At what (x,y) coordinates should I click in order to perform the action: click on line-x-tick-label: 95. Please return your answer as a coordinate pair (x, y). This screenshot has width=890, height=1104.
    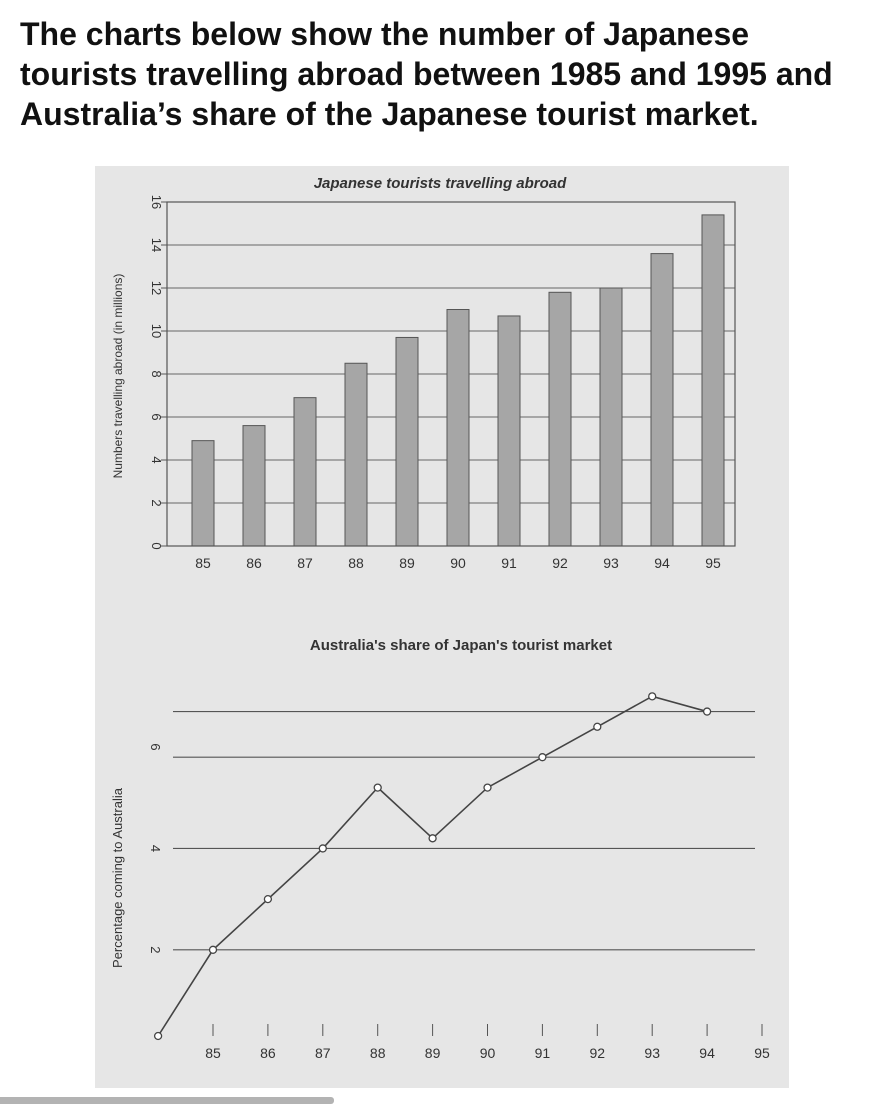
    Looking at the image, I should click on (762, 1053).